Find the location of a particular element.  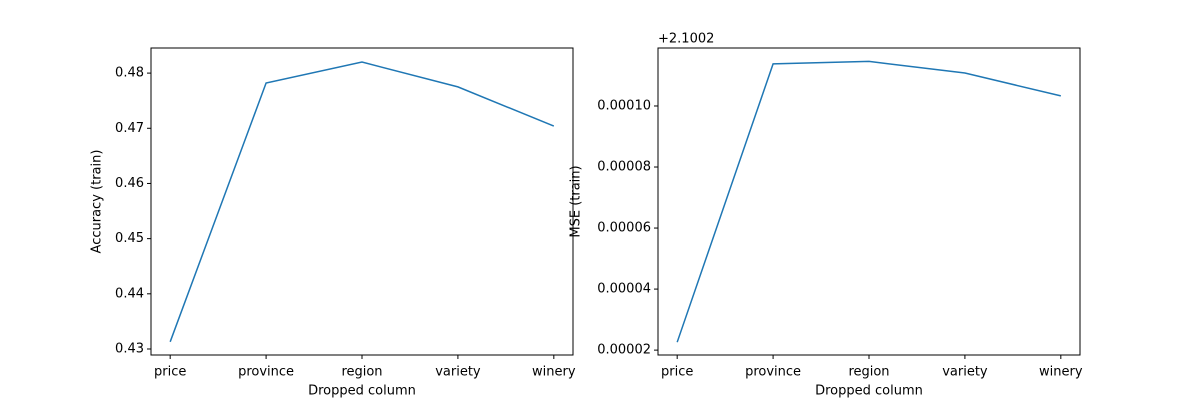

y-tick-label: 0.45 is located at coordinates (129, 238).